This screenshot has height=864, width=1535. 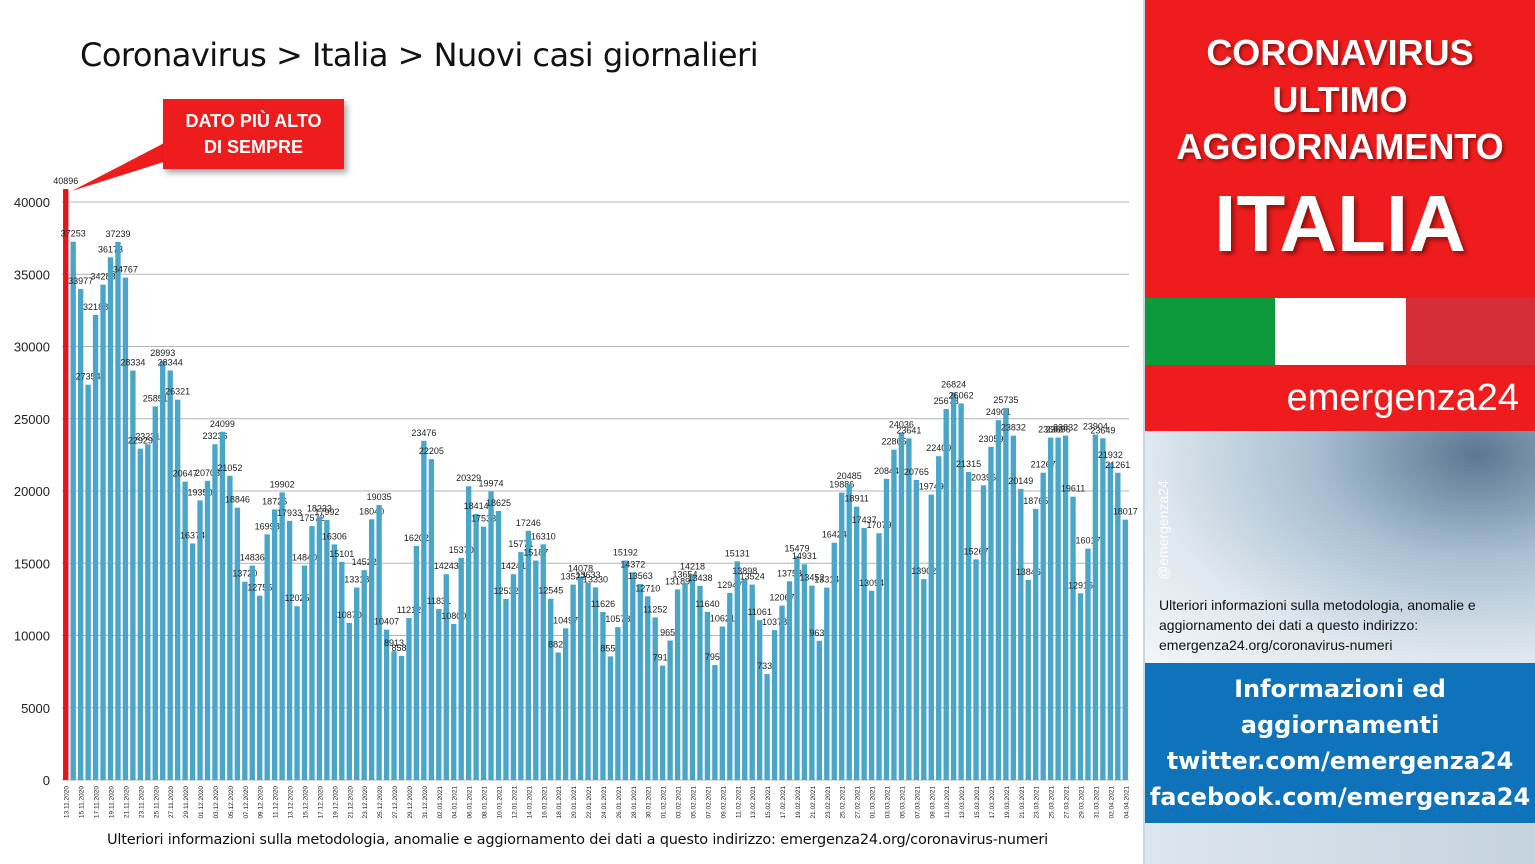 I want to click on x-tick-label: 23.03.2021, so click(x=1037, y=802).